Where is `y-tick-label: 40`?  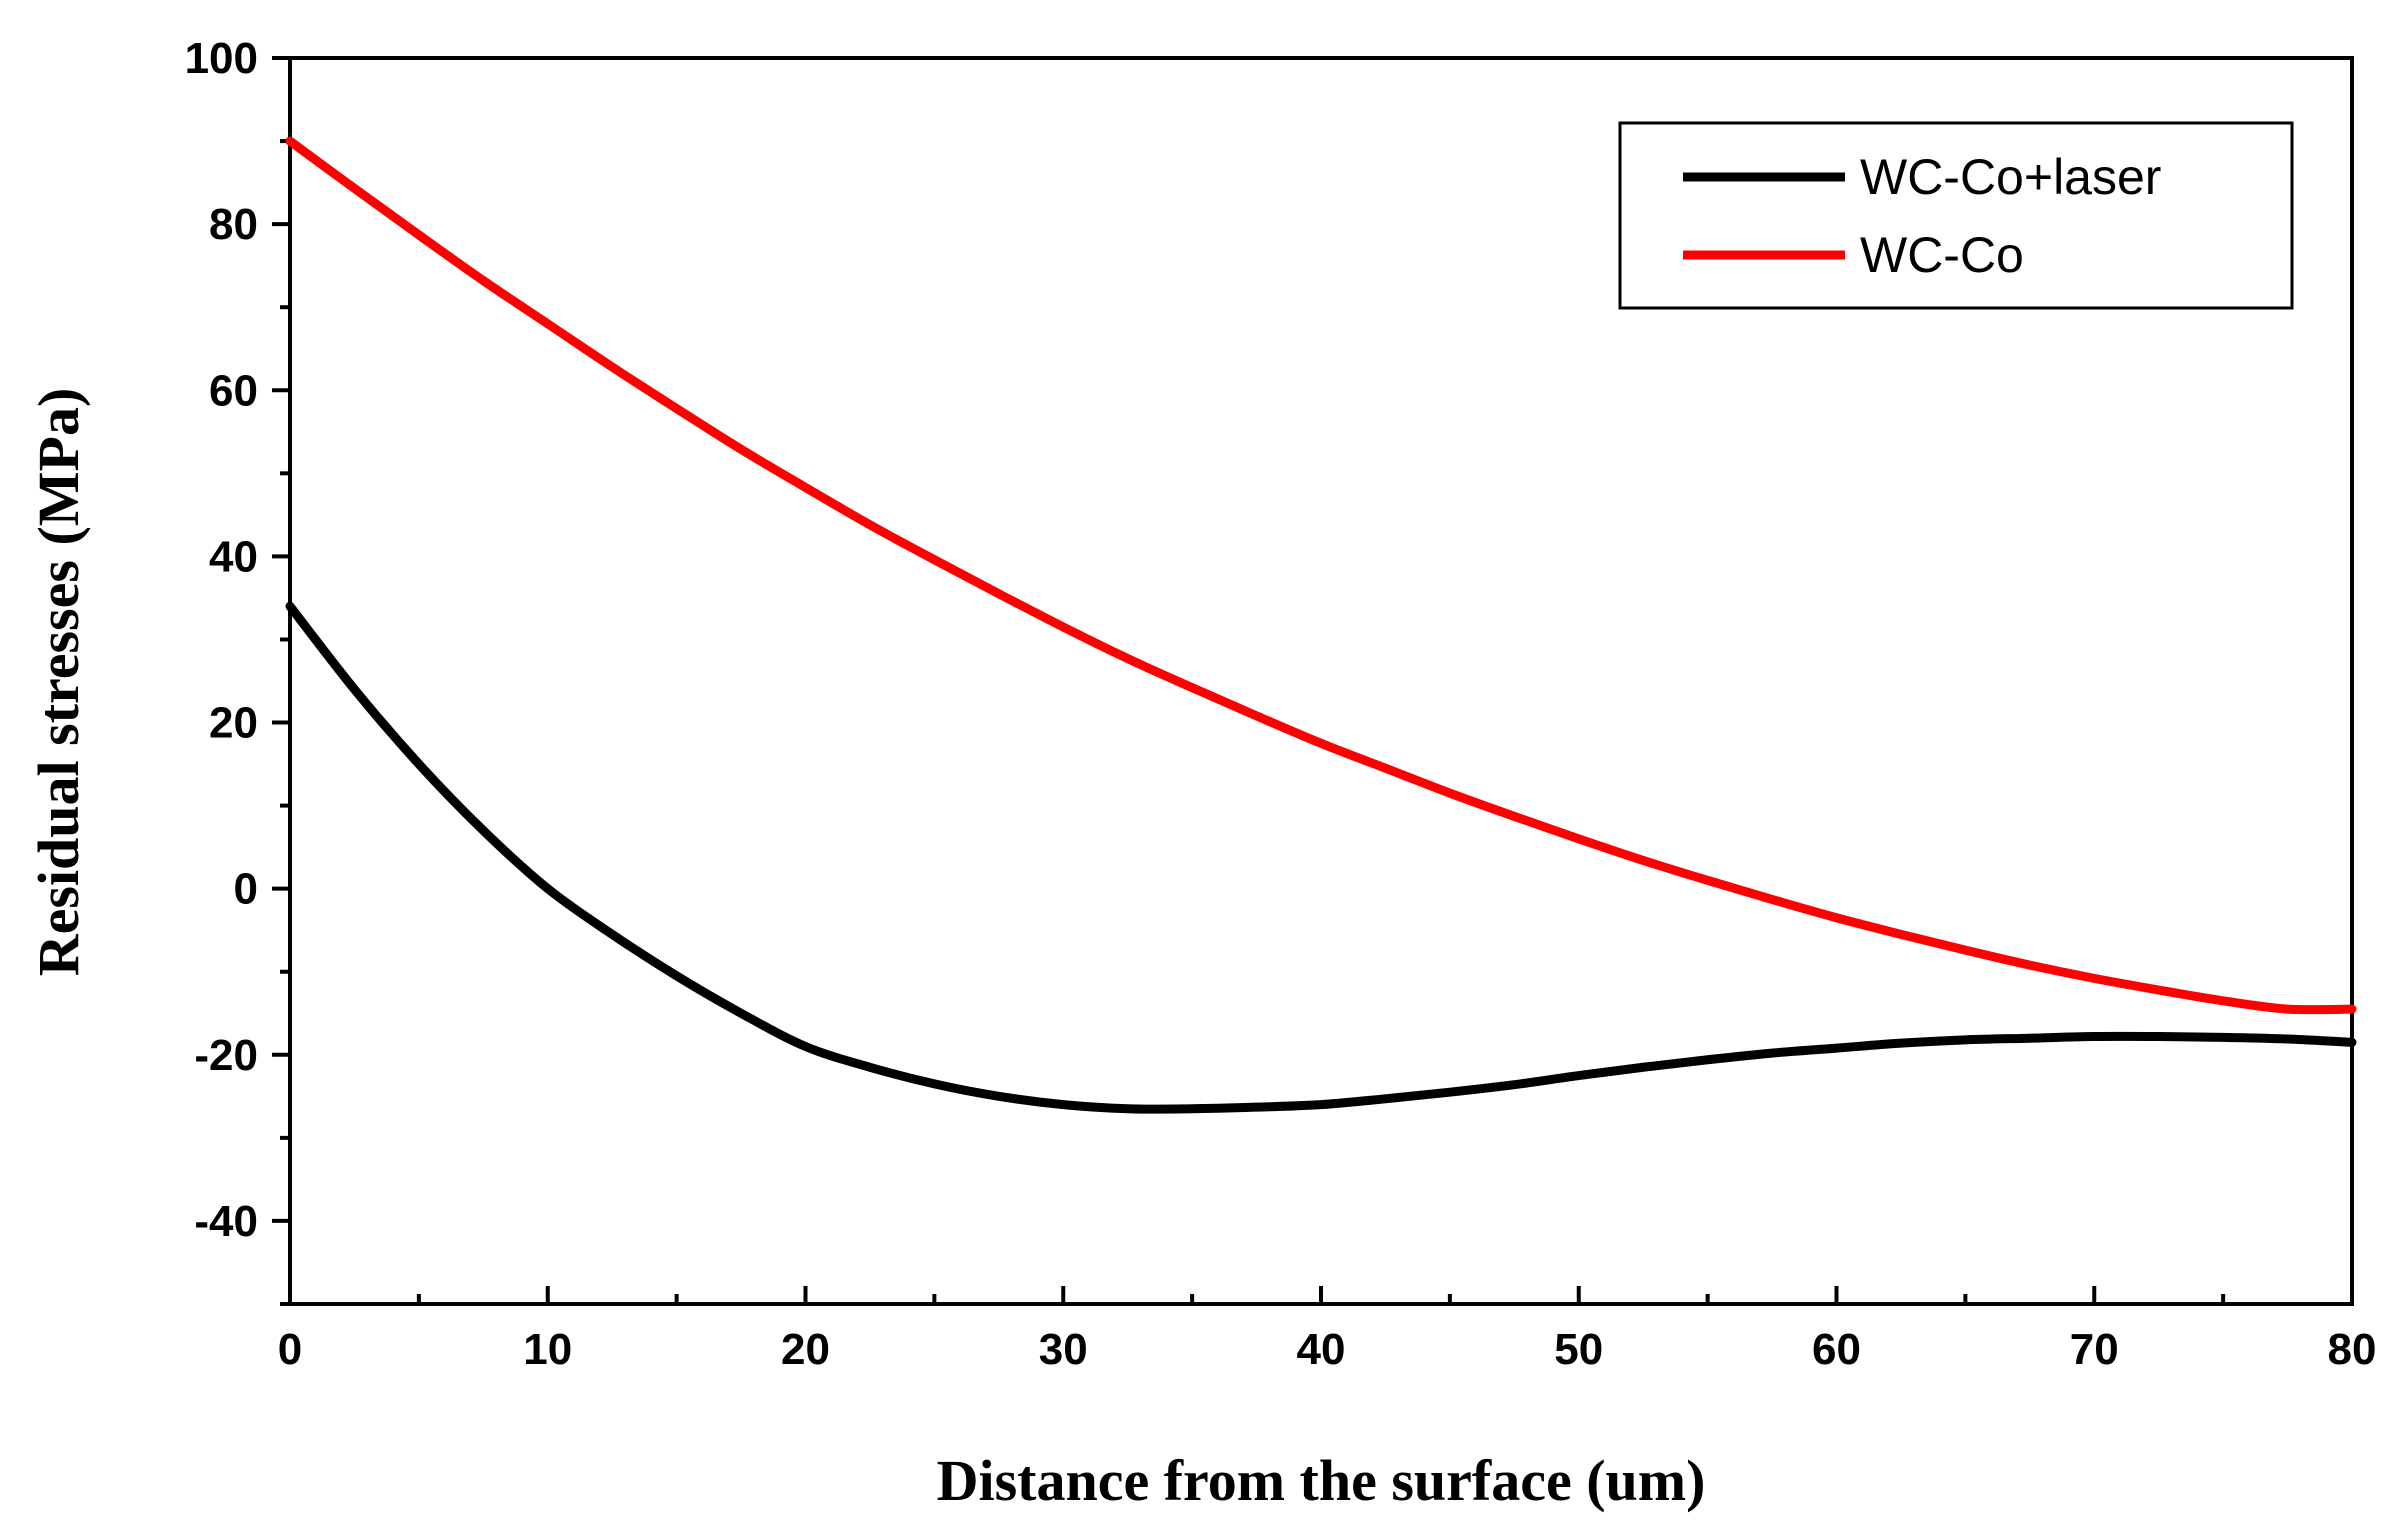 y-tick-label: 40 is located at coordinates (233, 556).